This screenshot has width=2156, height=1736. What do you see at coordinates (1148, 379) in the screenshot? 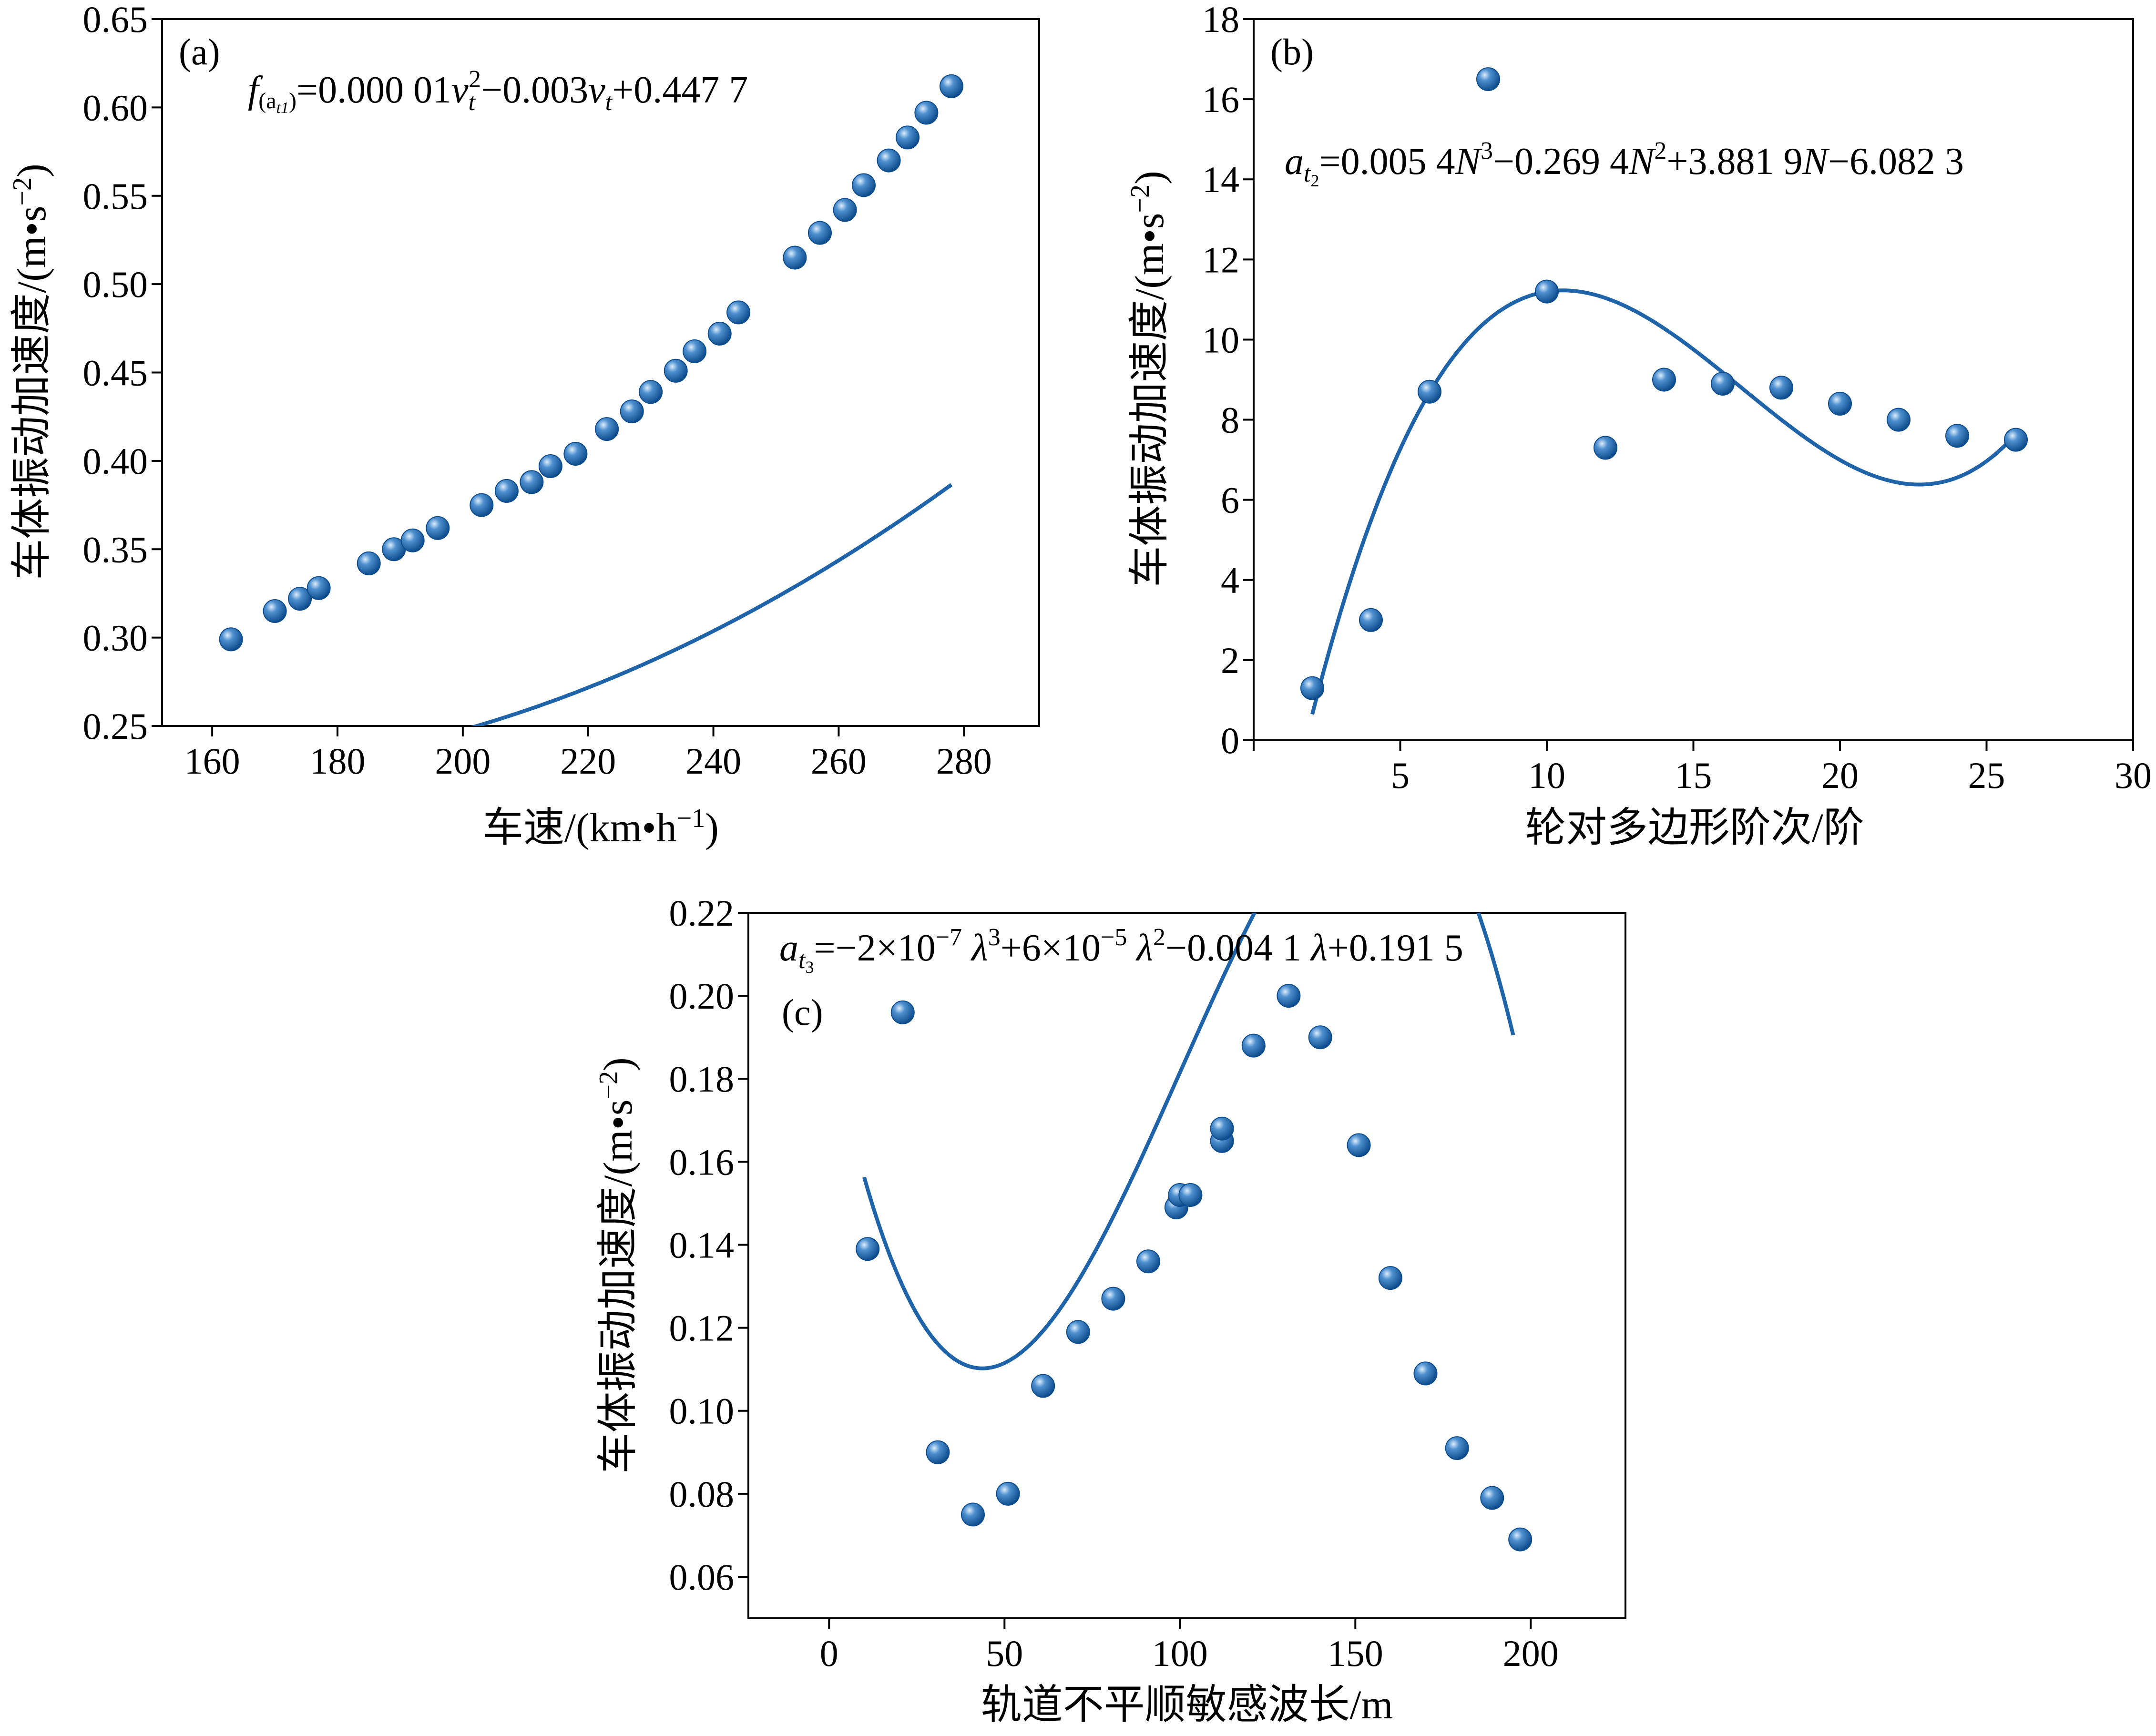
I see `y-axis-title-b: 车体振动加速度/(m•s−2)` at bounding box center [1148, 379].